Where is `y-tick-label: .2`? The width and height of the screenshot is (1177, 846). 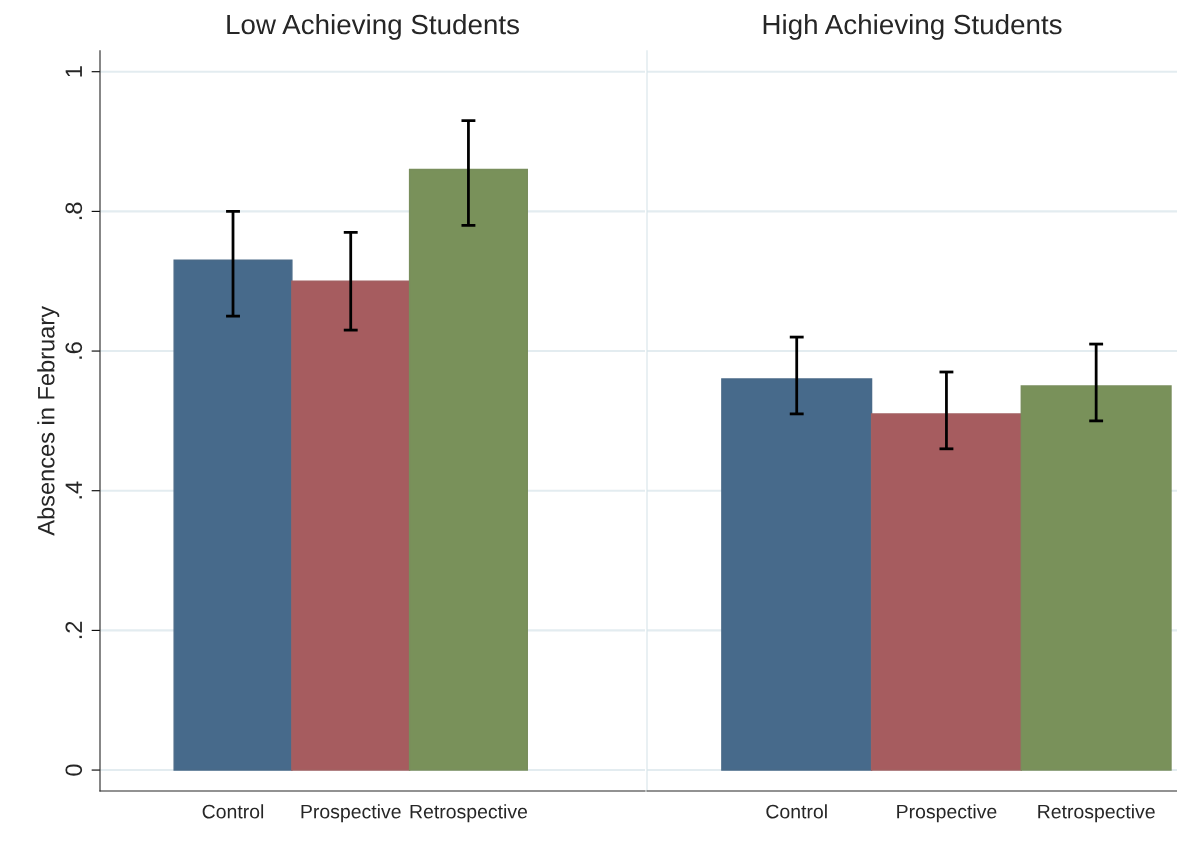
y-tick-label: .2 is located at coordinates (73, 630).